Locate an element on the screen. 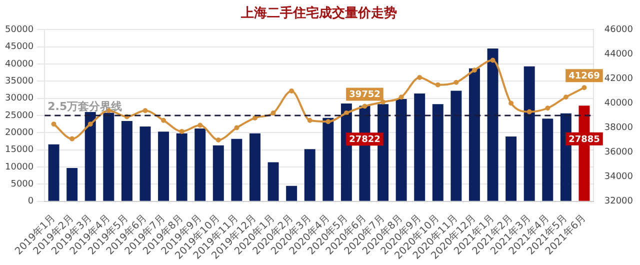  y2-tick-label: 40000 is located at coordinates (619, 103).